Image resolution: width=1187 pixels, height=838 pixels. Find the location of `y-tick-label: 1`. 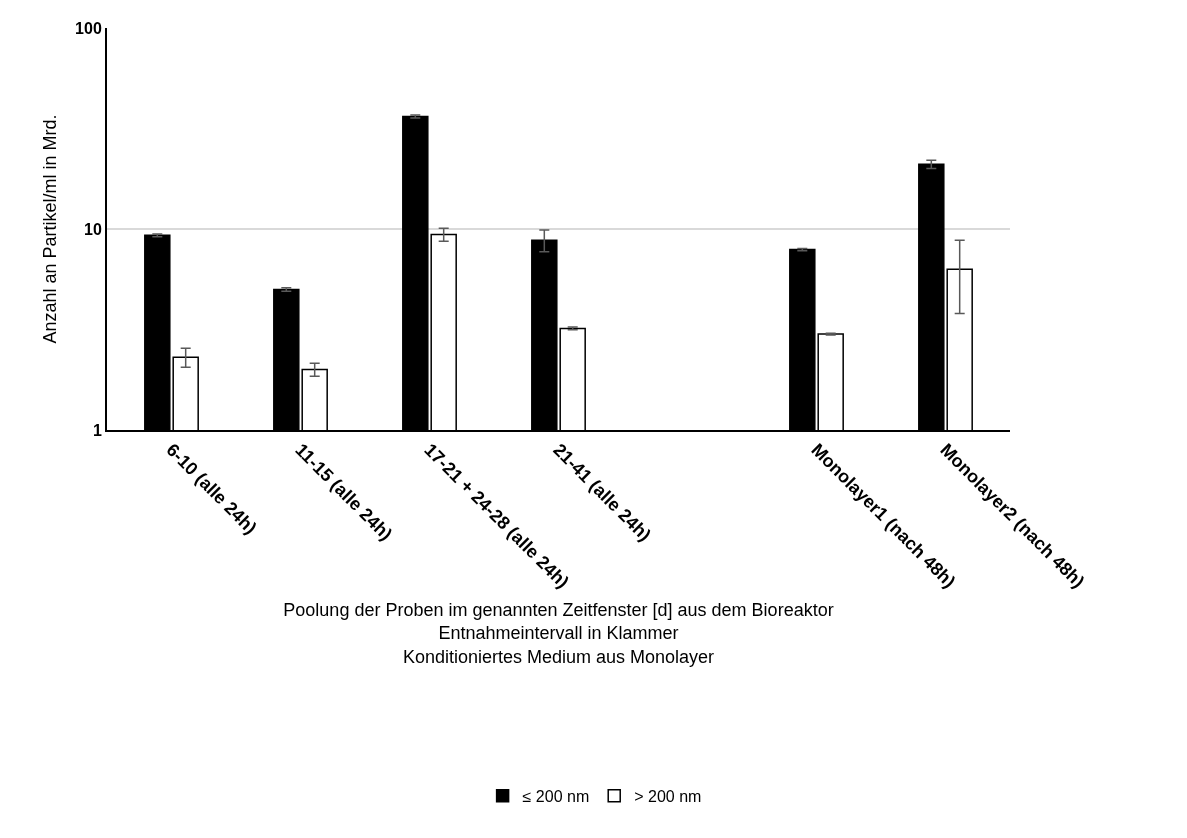

y-tick-label: 1 is located at coordinates (97, 430).